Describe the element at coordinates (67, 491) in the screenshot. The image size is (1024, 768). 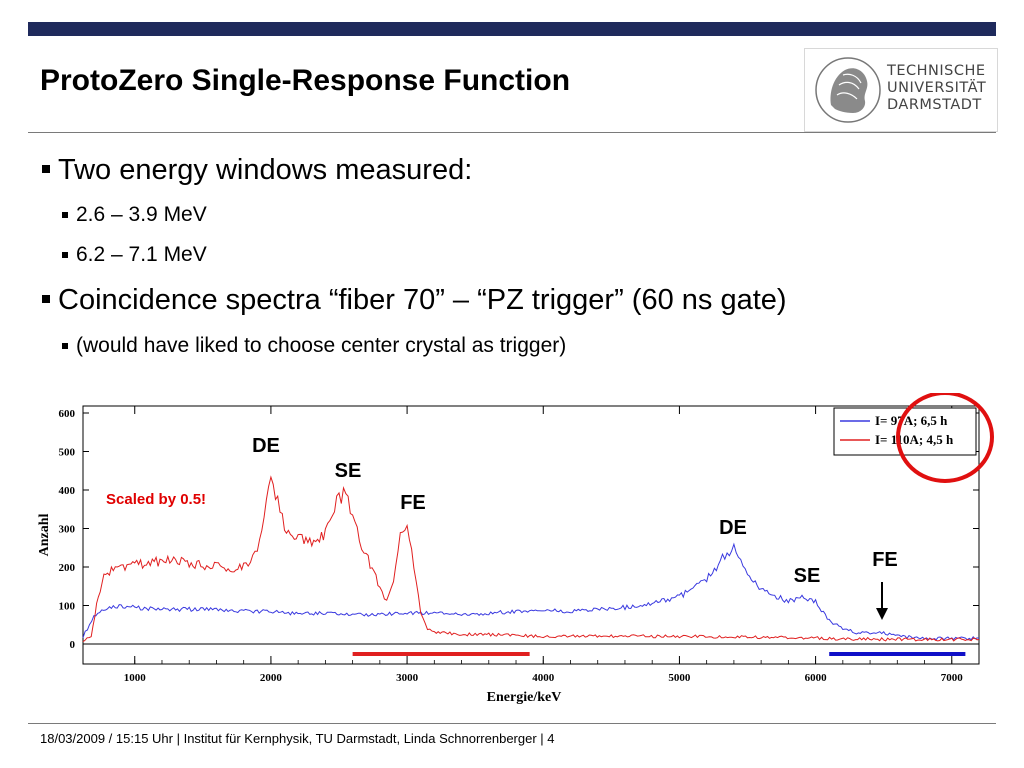
I see `y-tick-label: 400` at that location.